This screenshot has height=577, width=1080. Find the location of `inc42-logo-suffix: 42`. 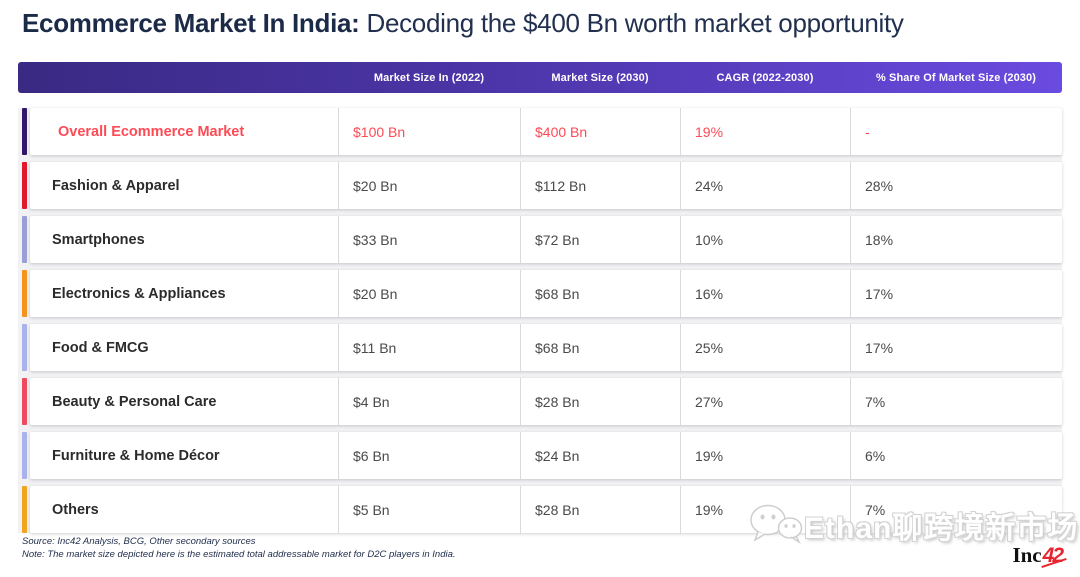

inc42-logo-suffix: 42 is located at coordinates (1053, 555).